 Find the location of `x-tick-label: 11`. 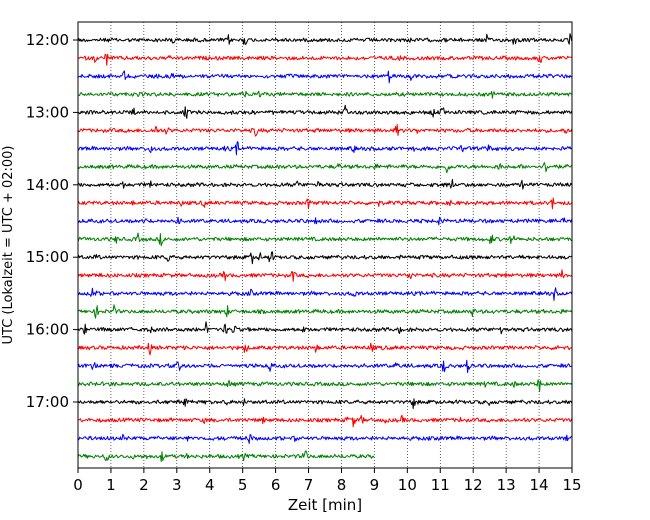

x-tick-label: 11 is located at coordinates (440, 485).